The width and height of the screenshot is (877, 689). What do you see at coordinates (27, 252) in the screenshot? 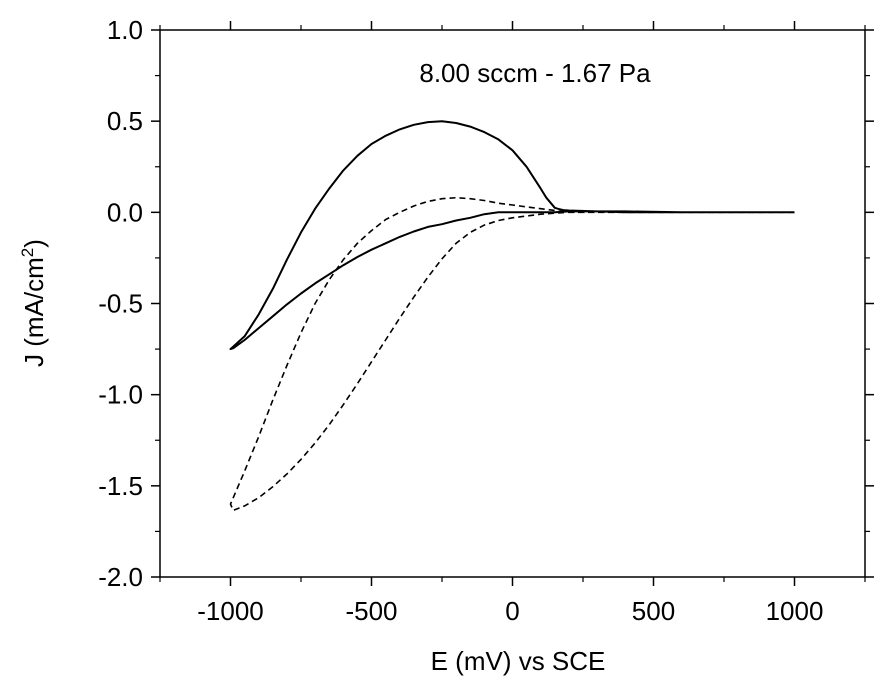
I see `y-axis-title-superscript: 2` at bounding box center [27, 252].